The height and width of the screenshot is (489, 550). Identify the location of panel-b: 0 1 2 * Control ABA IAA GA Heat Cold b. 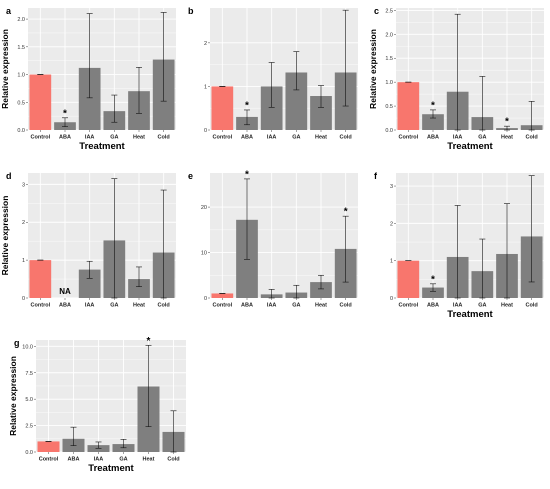
(273, 73).